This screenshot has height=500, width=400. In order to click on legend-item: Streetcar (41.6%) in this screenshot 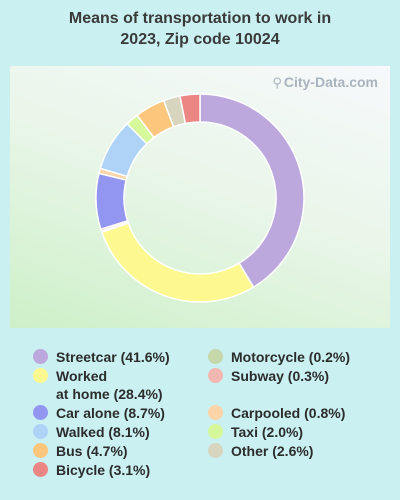, I will do `click(101, 357)`.